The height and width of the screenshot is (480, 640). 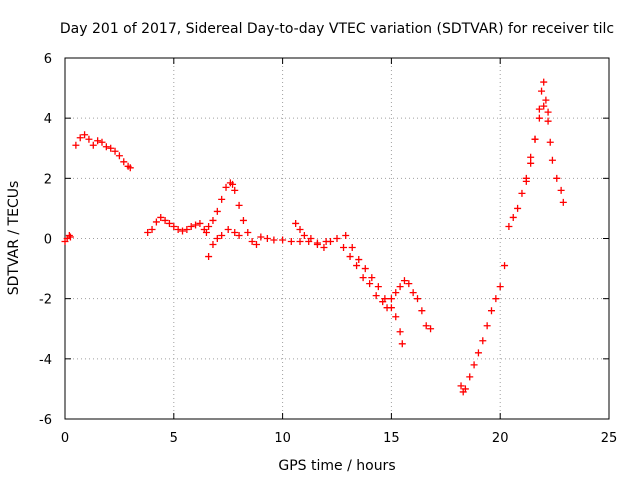 What do you see at coordinates (45, 240) in the screenshot?
I see `y-tick-labels: -6 -4 -2 0 2 4 6` at bounding box center [45, 240].